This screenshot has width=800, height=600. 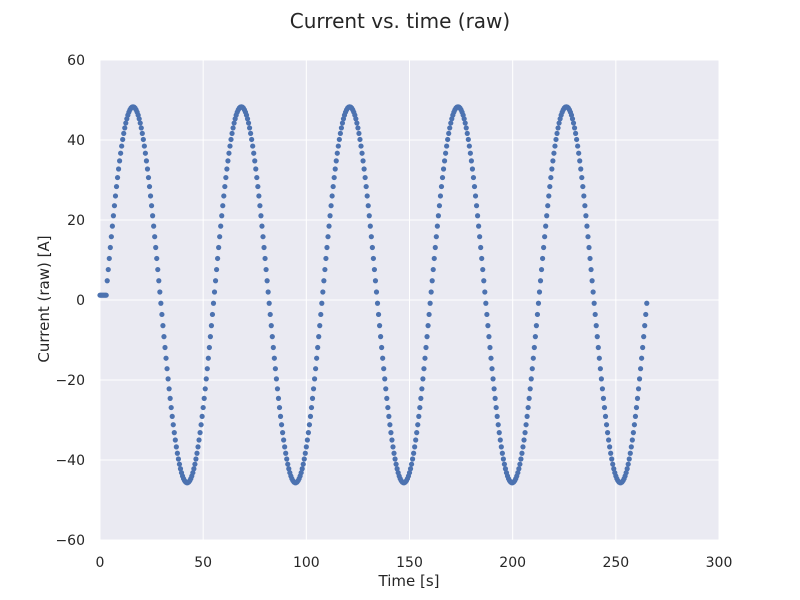 What do you see at coordinates (719, 563) in the screenshot?
I see `x-tick-label: 300` at bounding box center [719, 563].